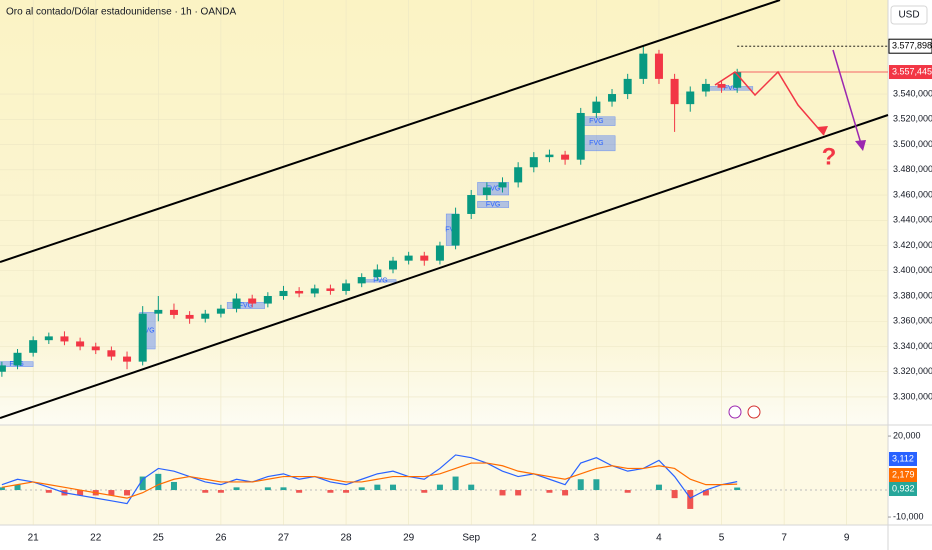 Image resolution: width=932 pixels, height=550 pixels. Describe the element at coordinates (912, 194) in the screenshot. I see `y-tick-label: 3.460,000` at that location.